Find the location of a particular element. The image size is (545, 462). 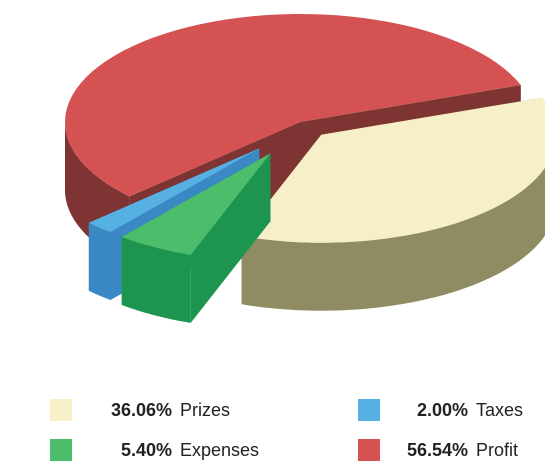

legend-swatch-profit is located at coordinates (369, 450).